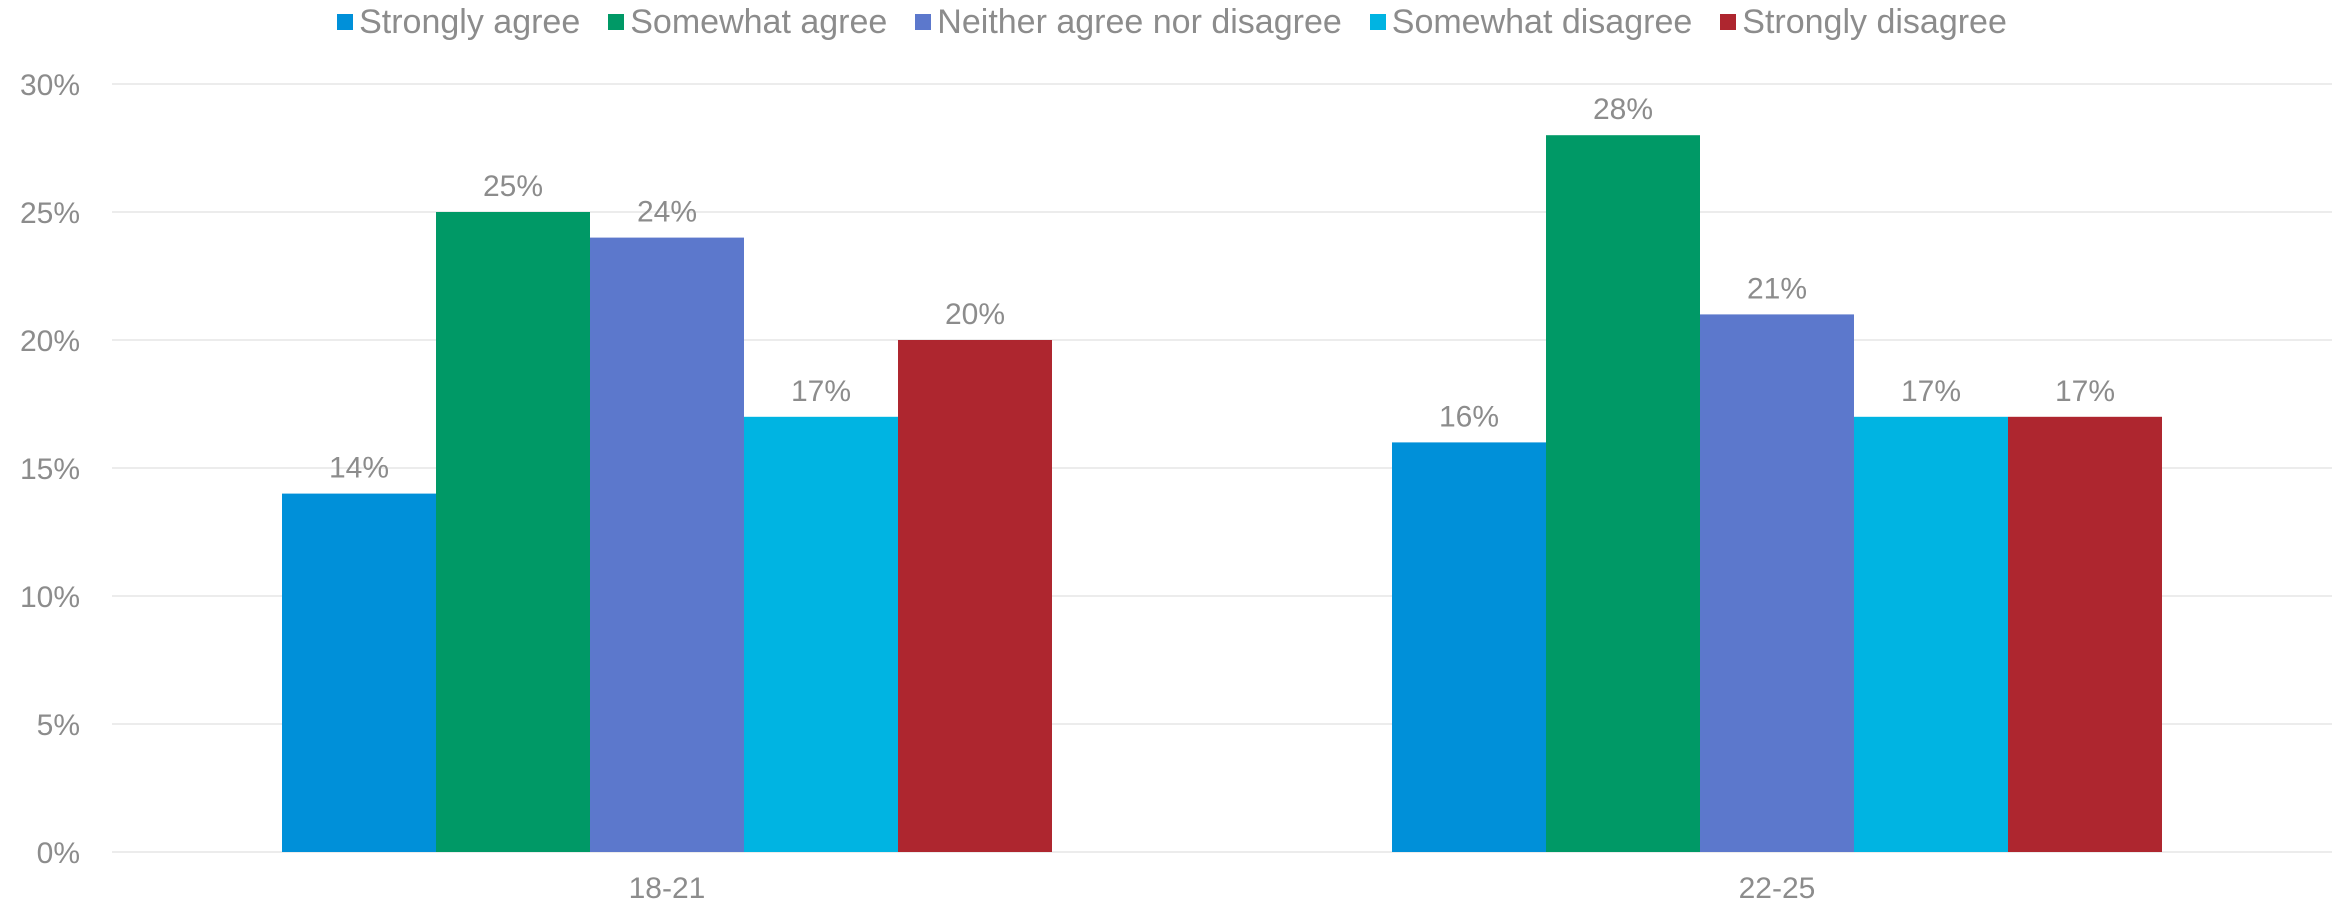  What do you see at coordinates (759, 21) in the screenshot?
I see `legend-label: Somewhat agree` at bounding box center [759, 21].